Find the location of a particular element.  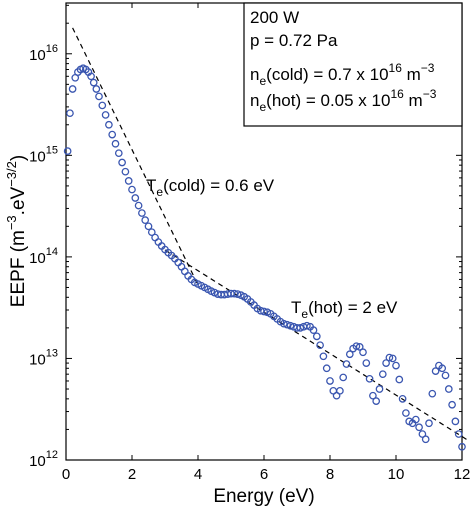

x-tick-label: 2 is located at coordinates (132, 474).